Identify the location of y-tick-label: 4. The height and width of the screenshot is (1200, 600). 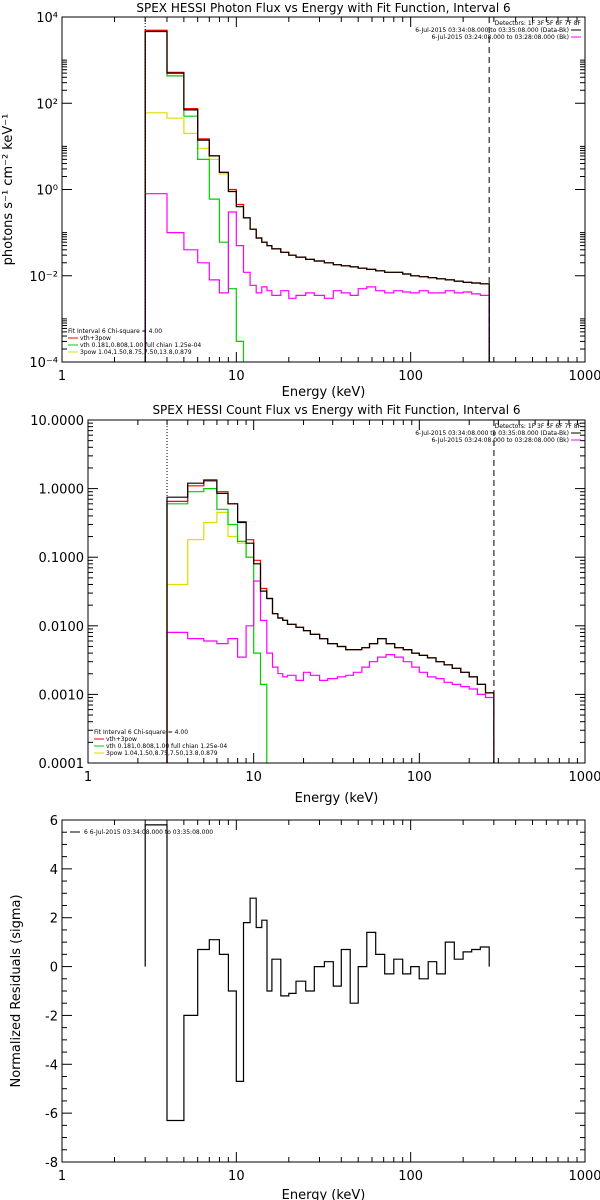
(54, 870).